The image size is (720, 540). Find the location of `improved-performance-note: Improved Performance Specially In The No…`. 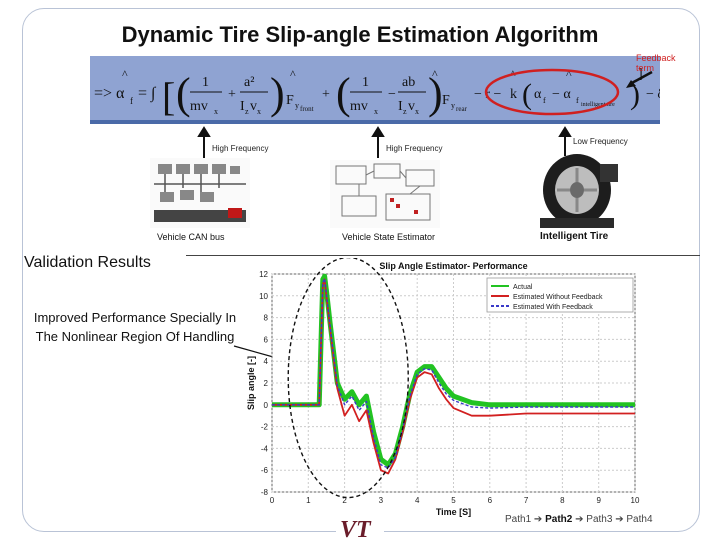

improved-performance-note: Improved Performance Specially In The No… is located at coordinates (135, 327).